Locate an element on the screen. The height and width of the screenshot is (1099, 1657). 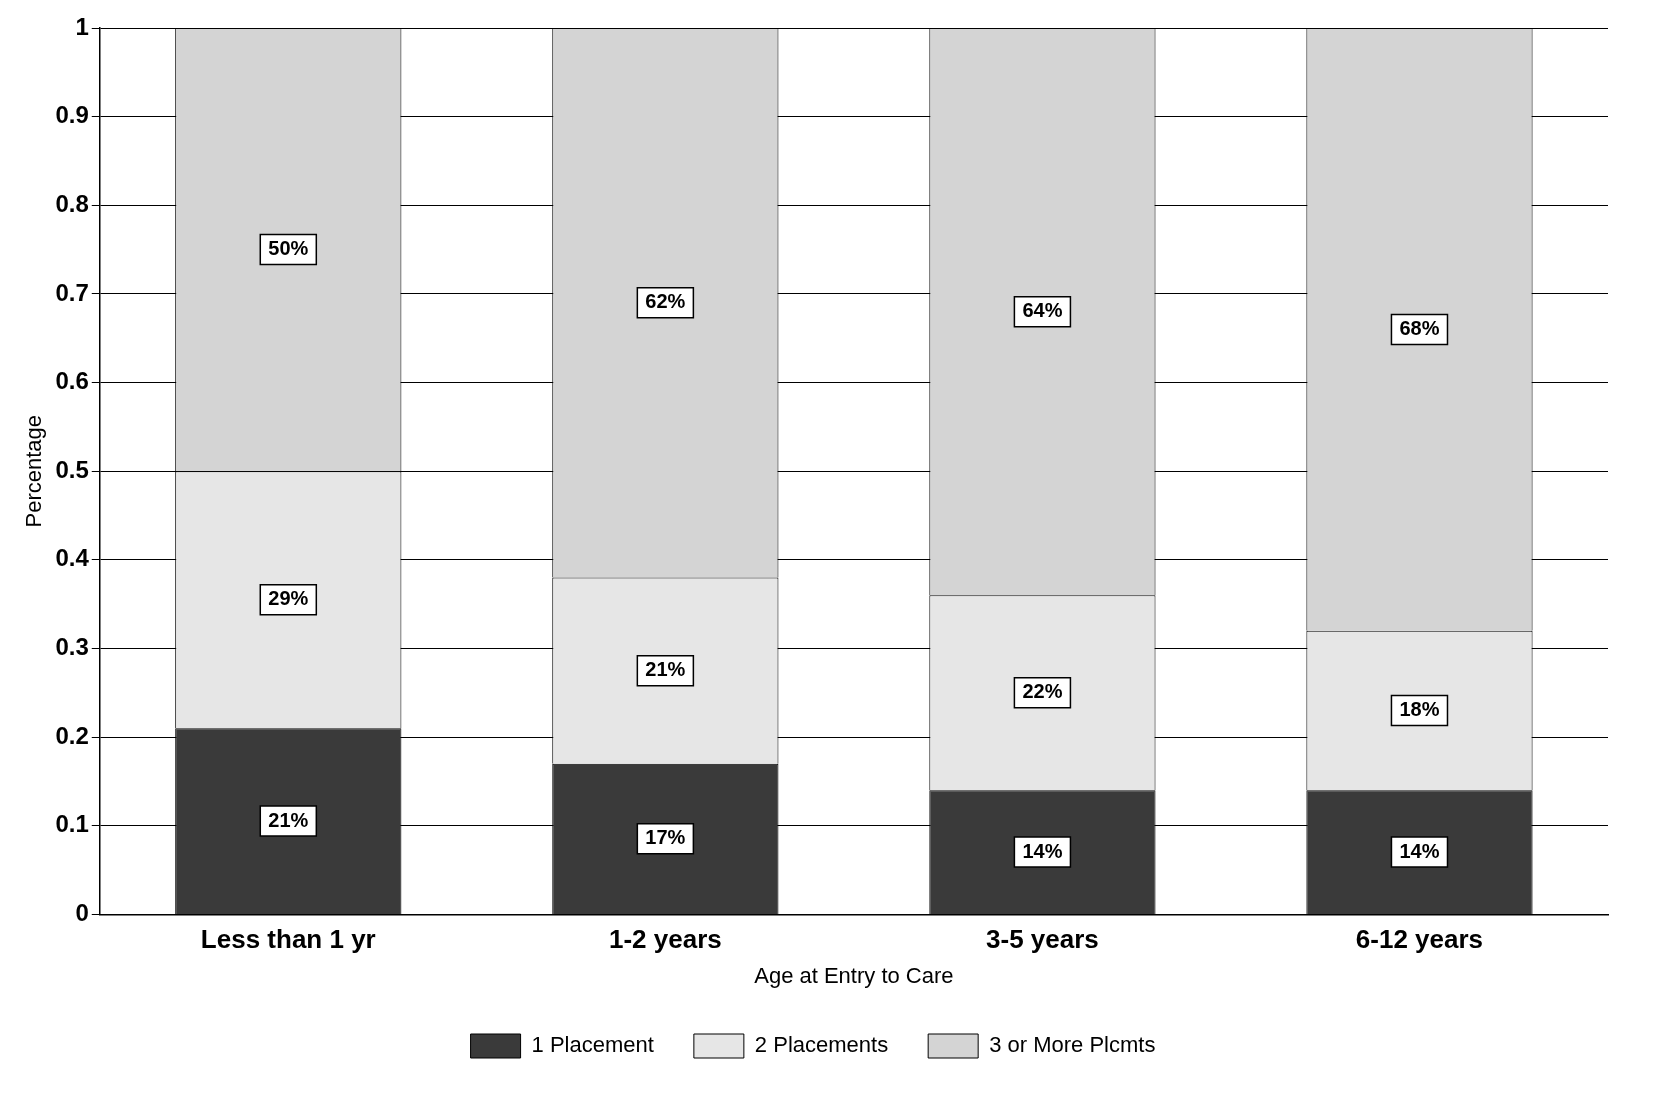
legend-label: 2 Placements is located at coordinates (821, 1045).